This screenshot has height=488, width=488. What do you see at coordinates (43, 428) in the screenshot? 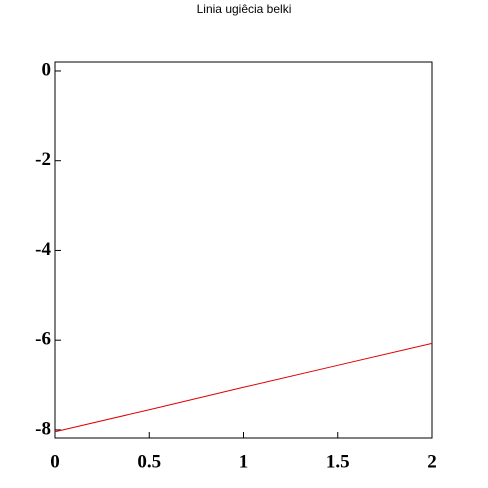
I see `y-tick-label: -8` at bounding box center [43, 428].